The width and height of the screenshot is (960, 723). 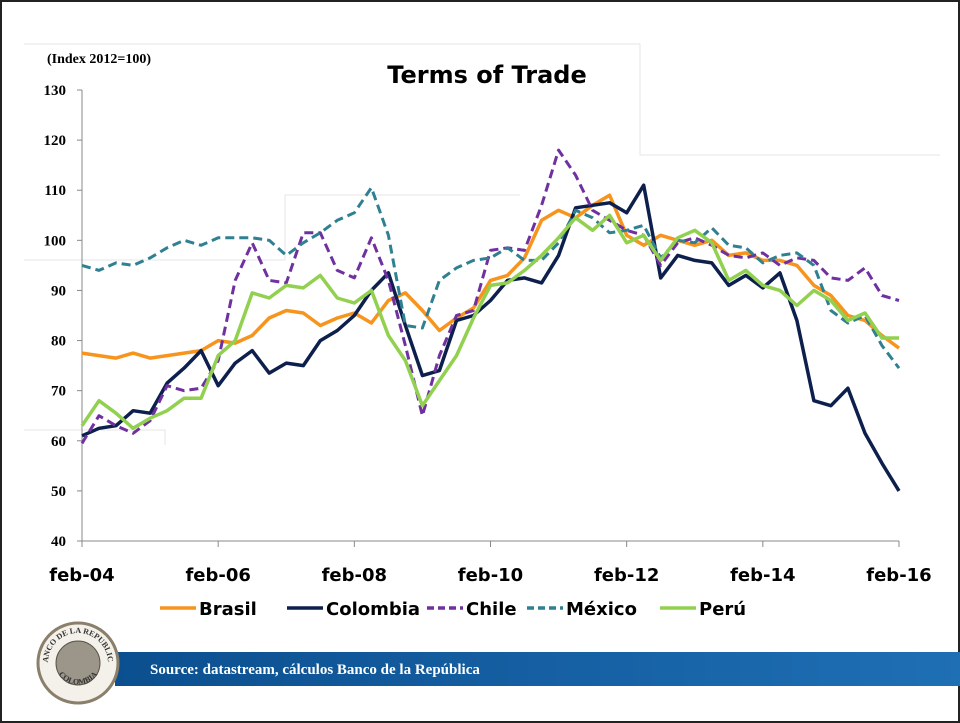 I want to click on x-tick-label: feb-16, so click(x=898, y=575).